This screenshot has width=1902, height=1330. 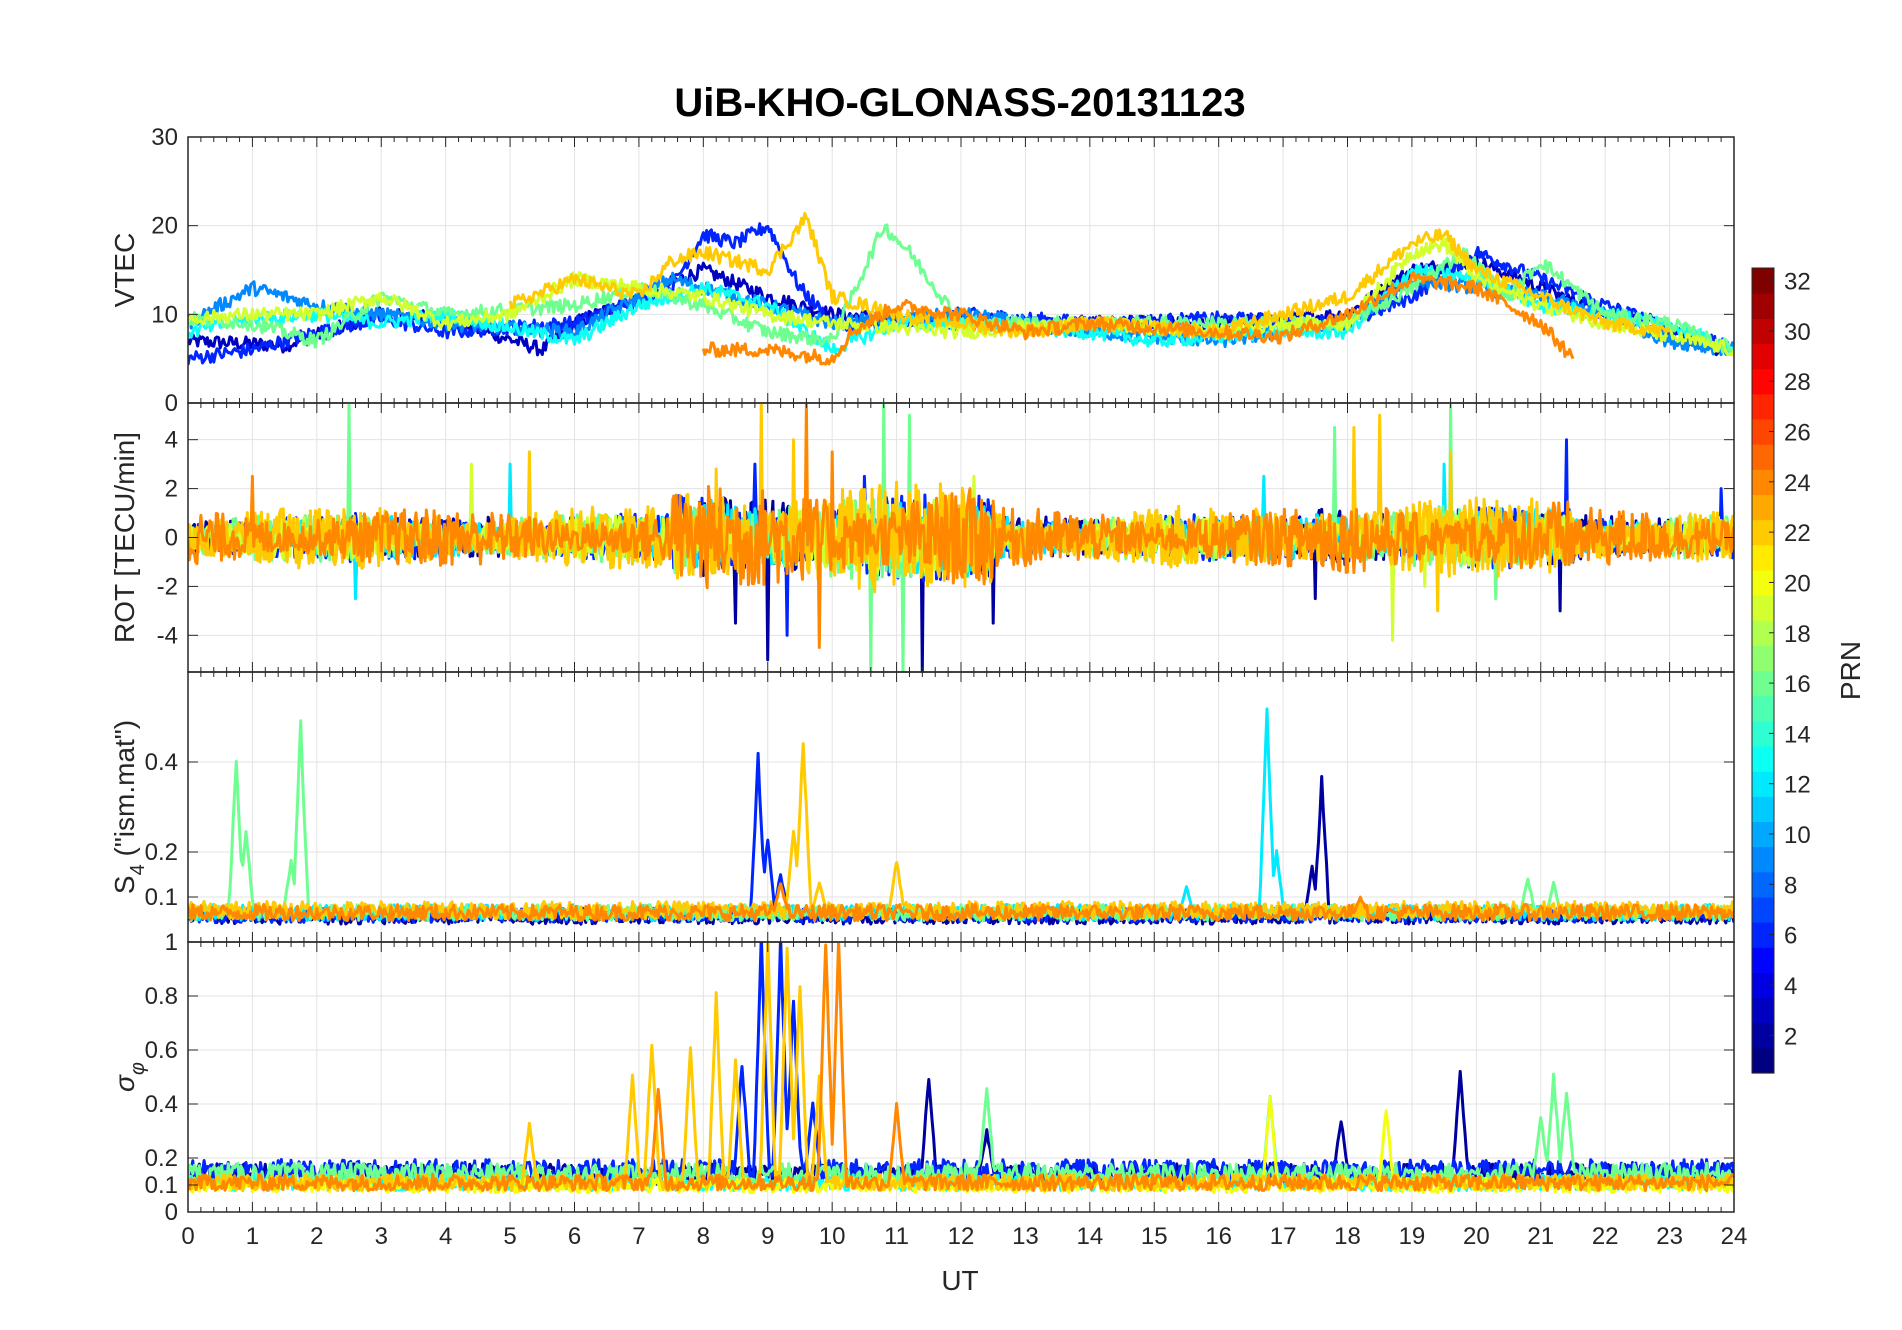 What do you see at coordinates (1797, 433) in the screenshot?
I see `colorbar-tick-label: 26` at bounding box center [1797, 433].